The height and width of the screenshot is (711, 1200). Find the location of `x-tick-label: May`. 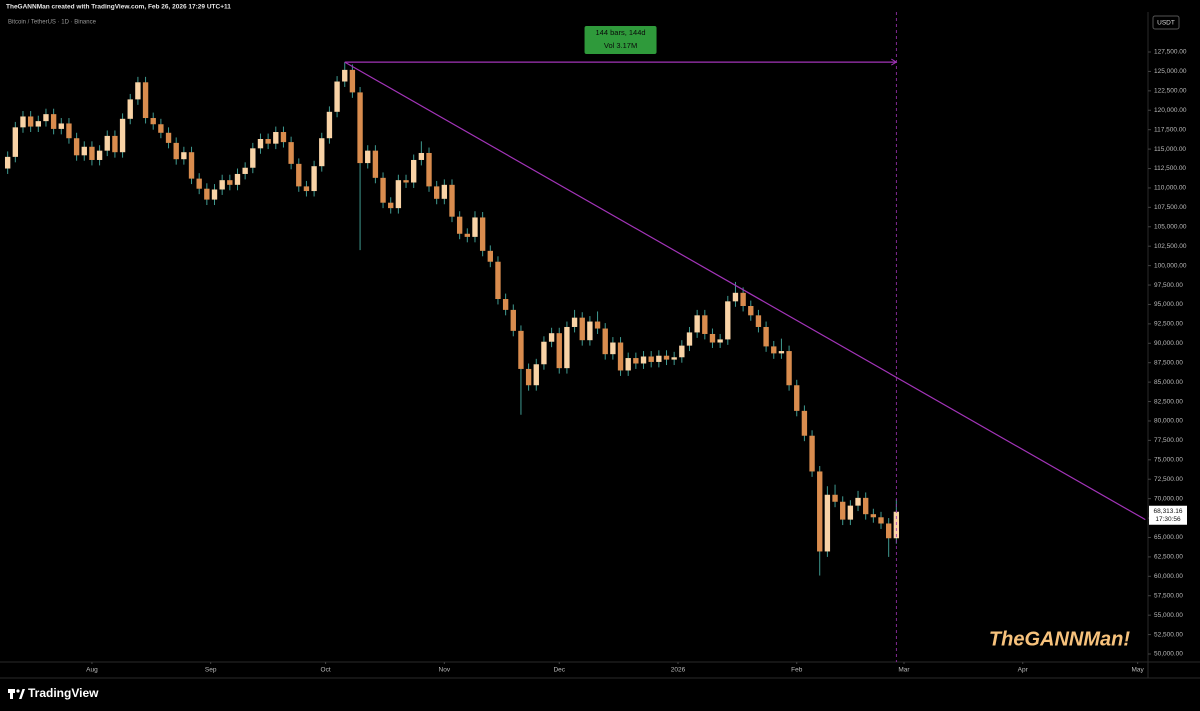

x-tick-label: May is located at coordinates (1138, 670).